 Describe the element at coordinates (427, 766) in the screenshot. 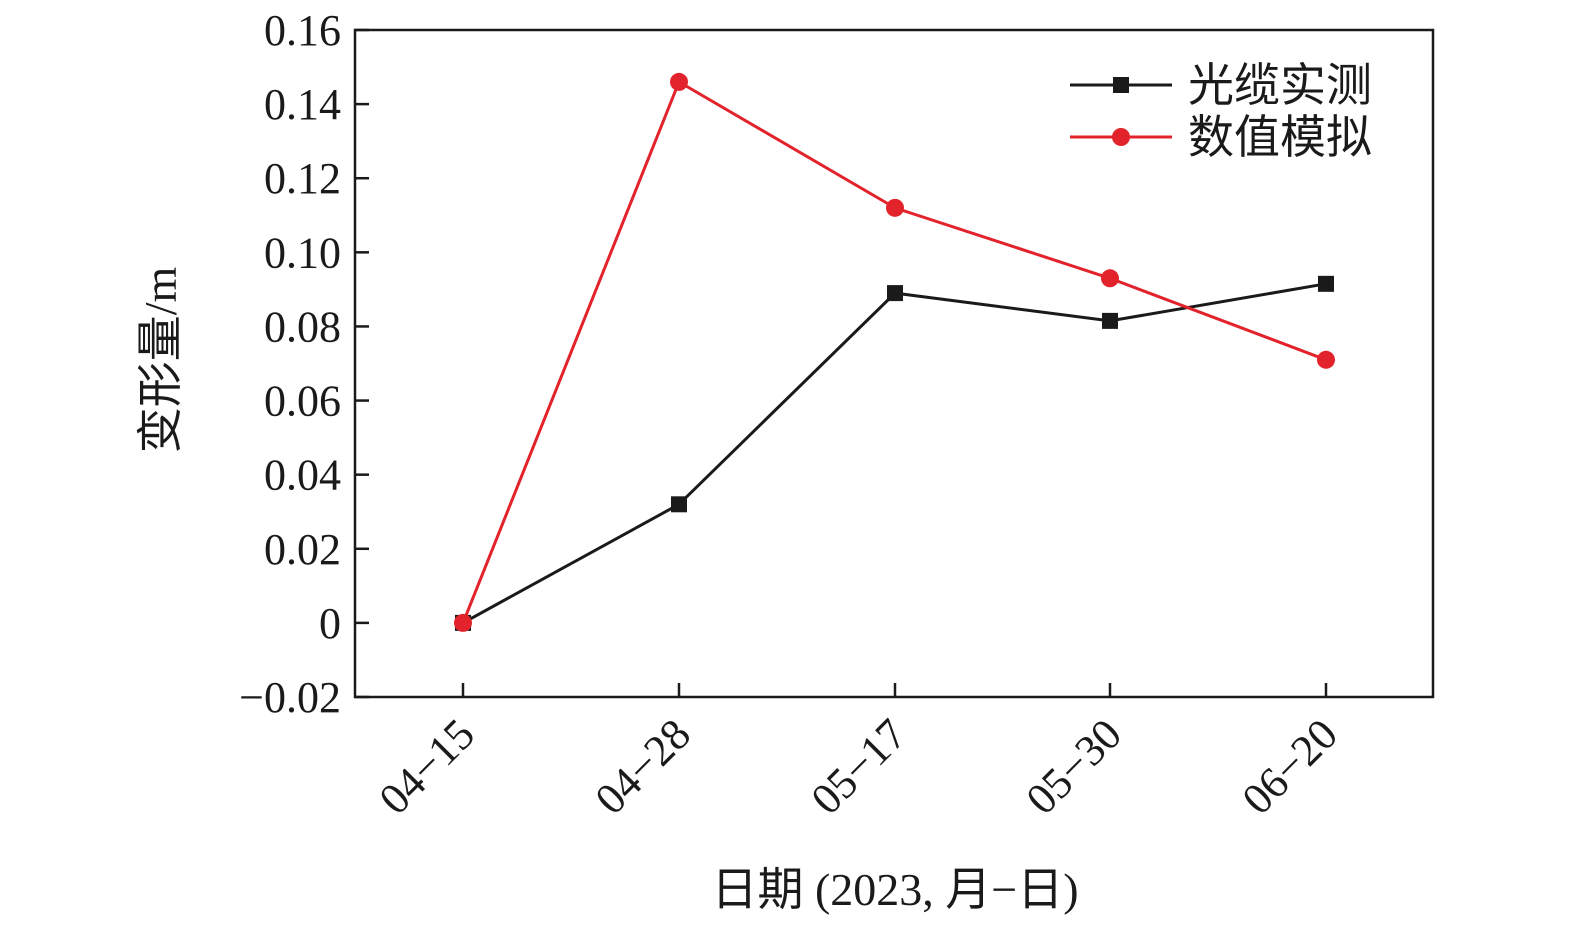

I see `x-tick-label: 04−15` at that location.